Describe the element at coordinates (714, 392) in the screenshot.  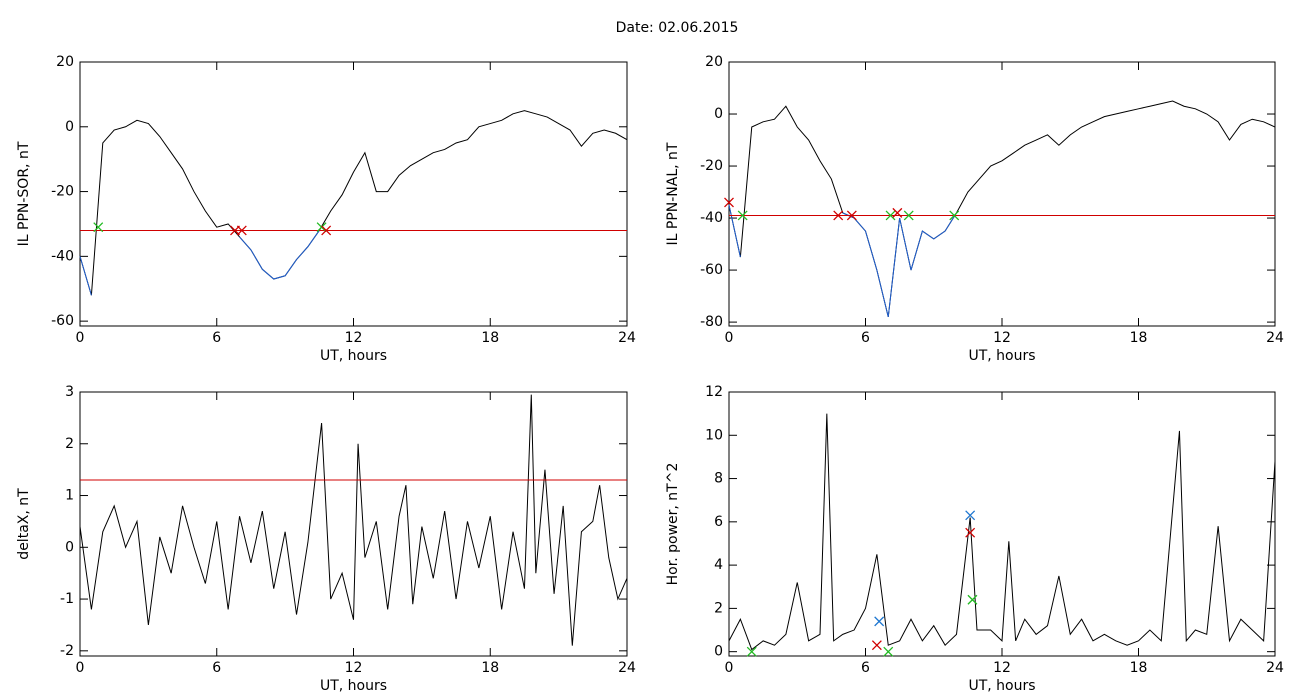
I see `y-tick-label: 12` at that location.